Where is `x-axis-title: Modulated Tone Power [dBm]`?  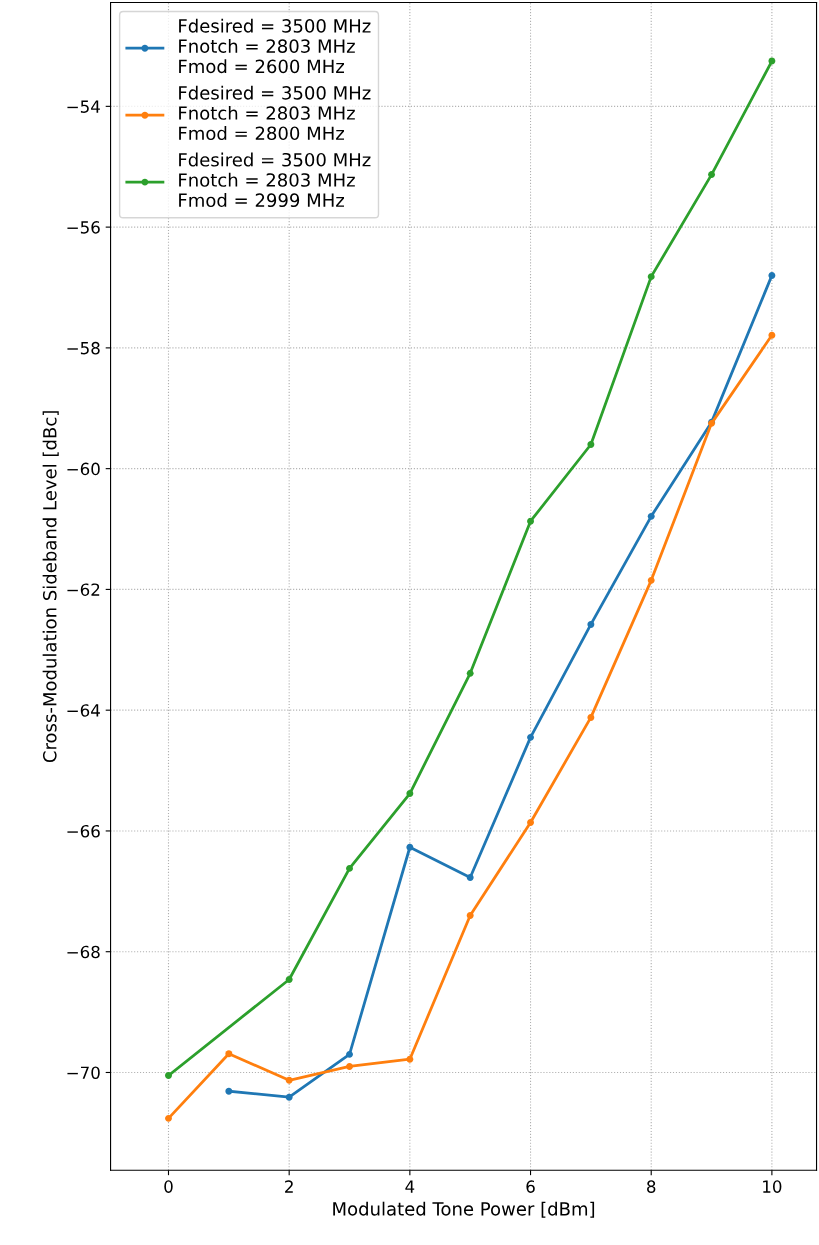
x-axis-title: Modulated Tone Power [dBm] is located at coordinates (464, 1209).